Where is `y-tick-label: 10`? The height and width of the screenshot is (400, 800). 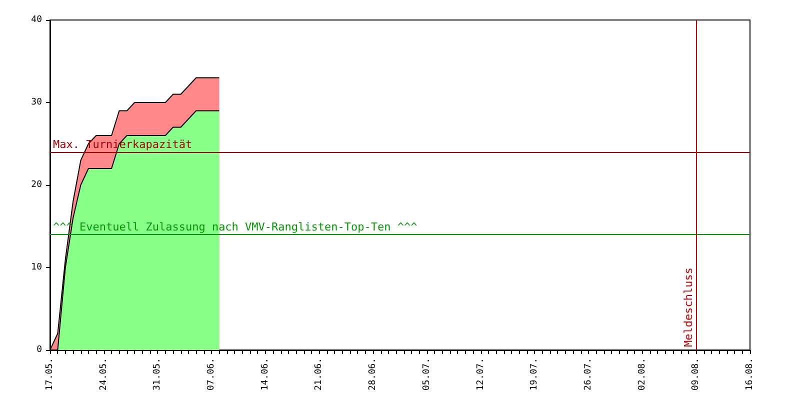 y-tick-label: 10 is located at coordinates (36, 267).